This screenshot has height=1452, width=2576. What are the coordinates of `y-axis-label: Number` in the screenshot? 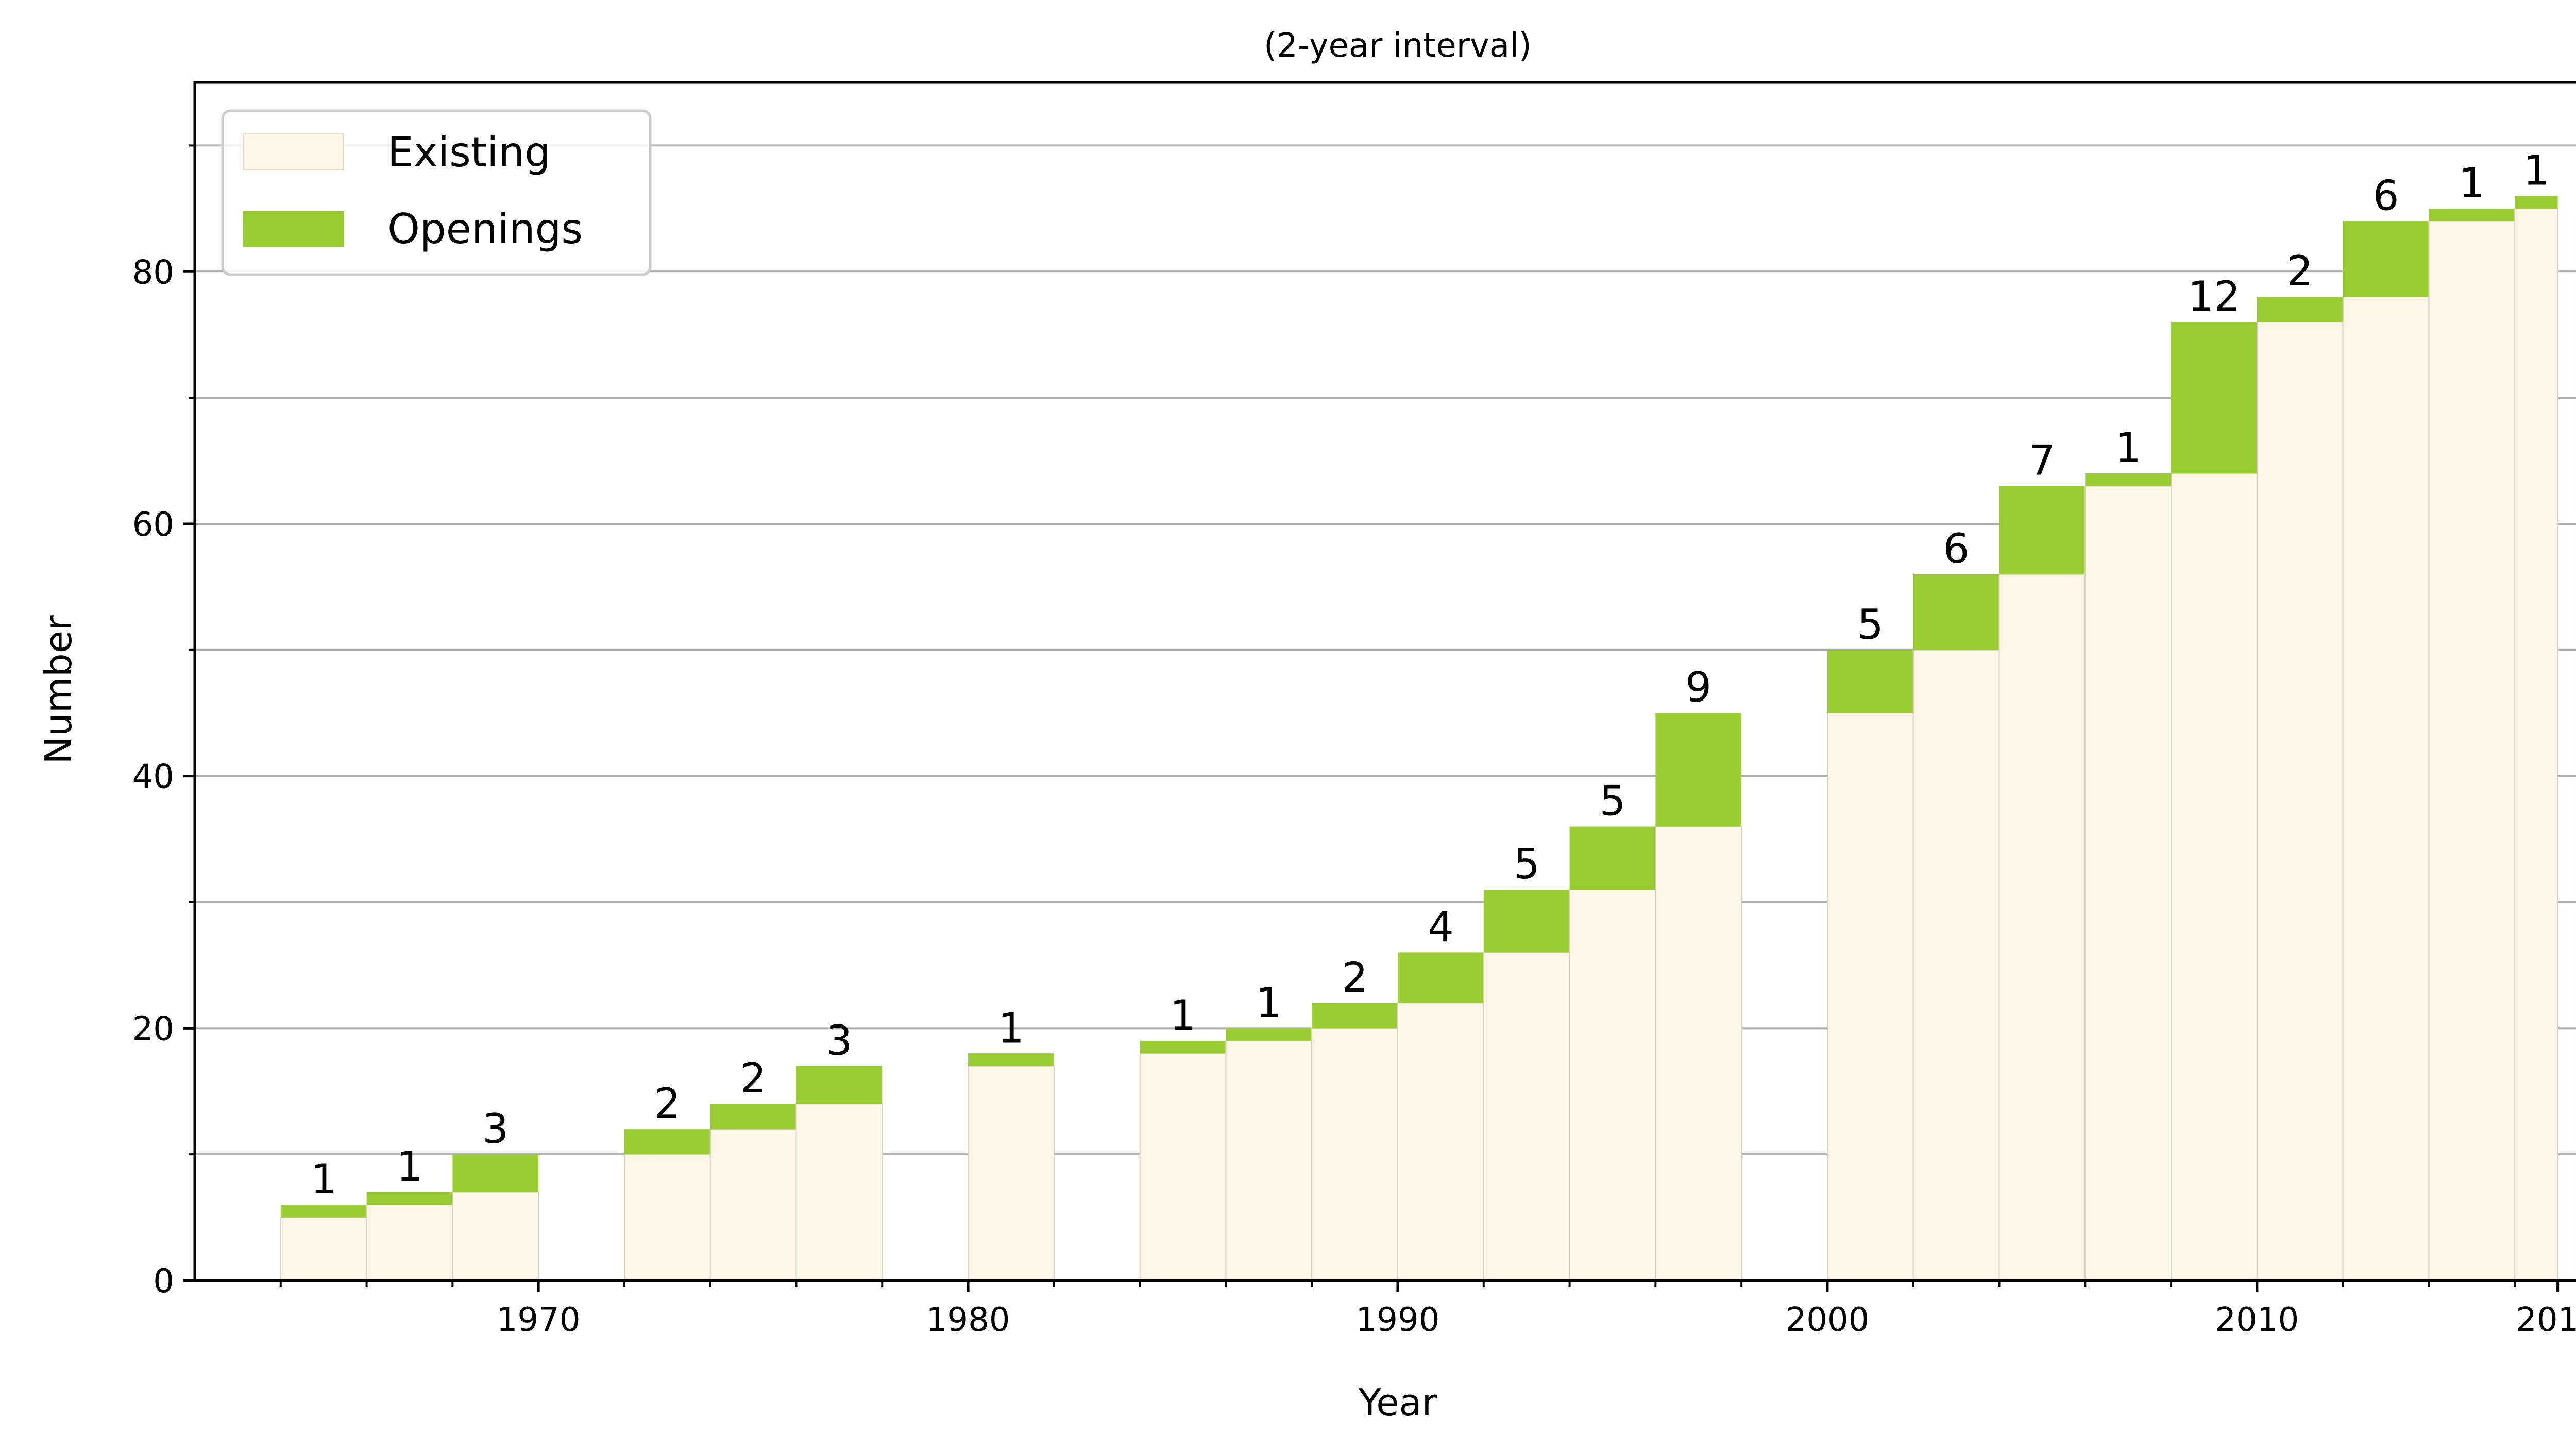 It's located at (59, 690).